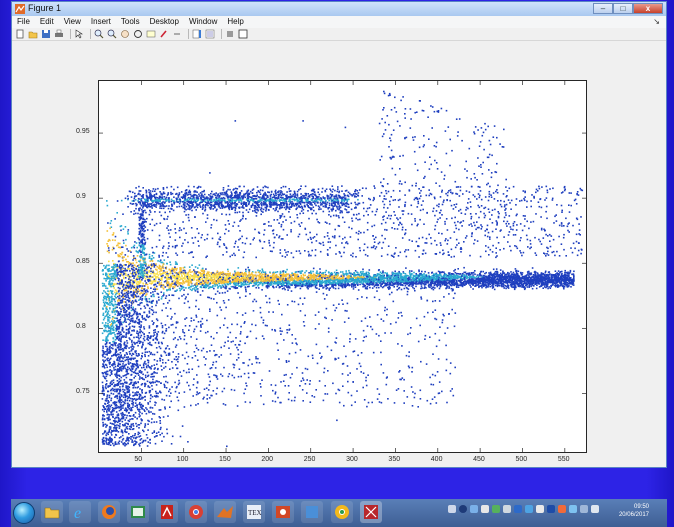  What do you see at coordinates (20, 34) in the screenshot?
I see `new-figure-icon` at bounding box center [20, 34].